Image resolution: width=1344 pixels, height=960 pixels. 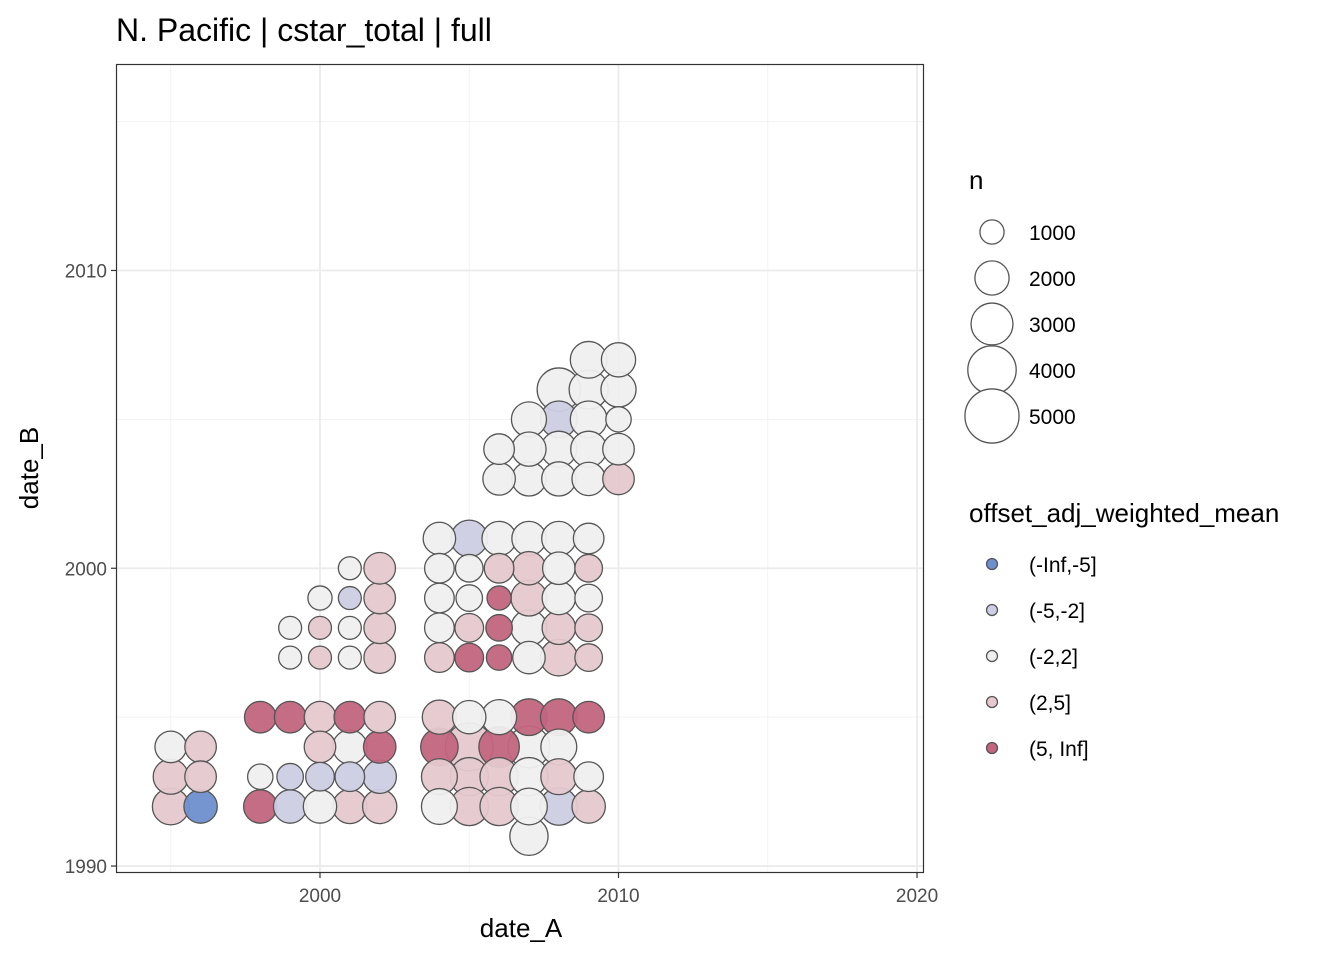 What do you see at coordinates (86, 569) in the screenshot?
I see `y-tick-label: 2000` at bounding box center [86, 569].